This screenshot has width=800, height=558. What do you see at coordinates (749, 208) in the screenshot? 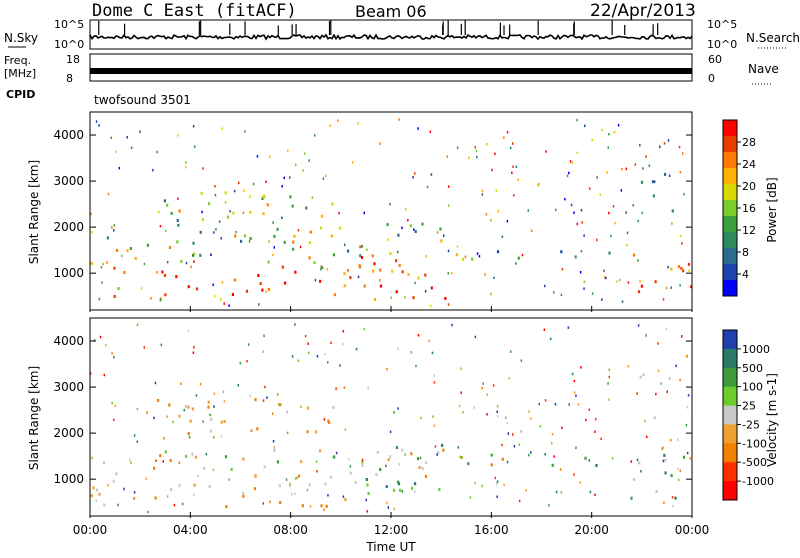
I see `colorbar-tick-label: 16` at bounding box center [749, 208].